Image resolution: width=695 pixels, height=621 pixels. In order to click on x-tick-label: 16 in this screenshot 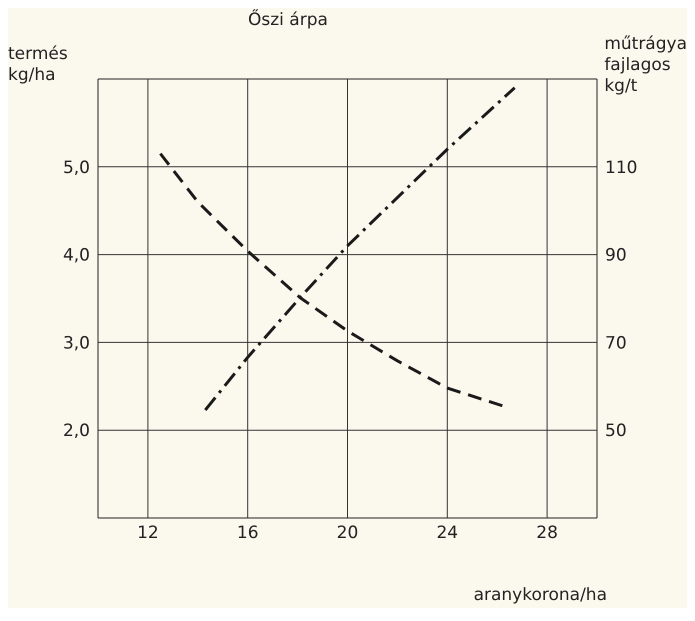, I will do `click(247, 533)`.